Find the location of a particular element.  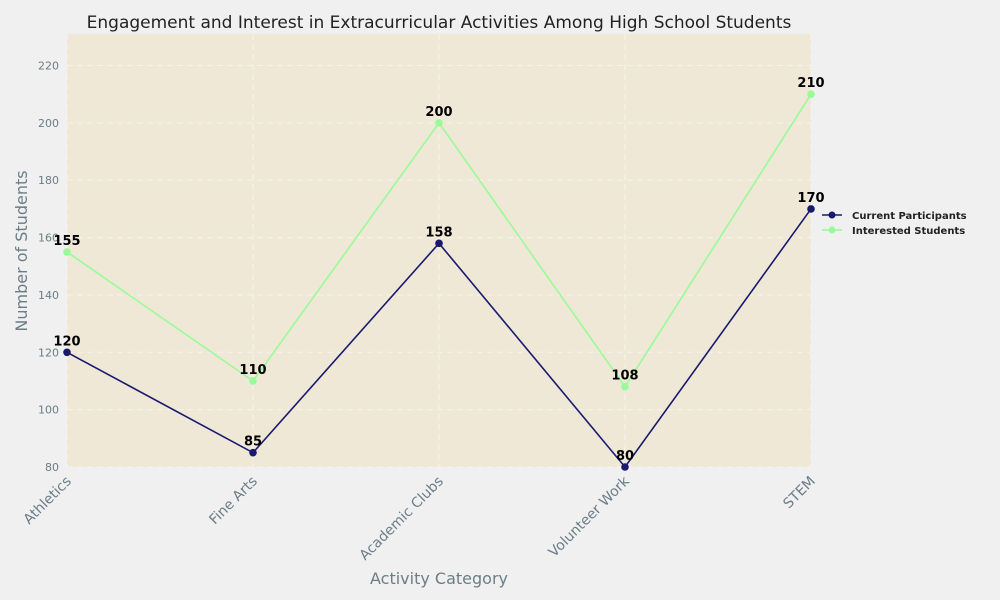

y-tick-label: 220 is located at coordinates (48, 66).